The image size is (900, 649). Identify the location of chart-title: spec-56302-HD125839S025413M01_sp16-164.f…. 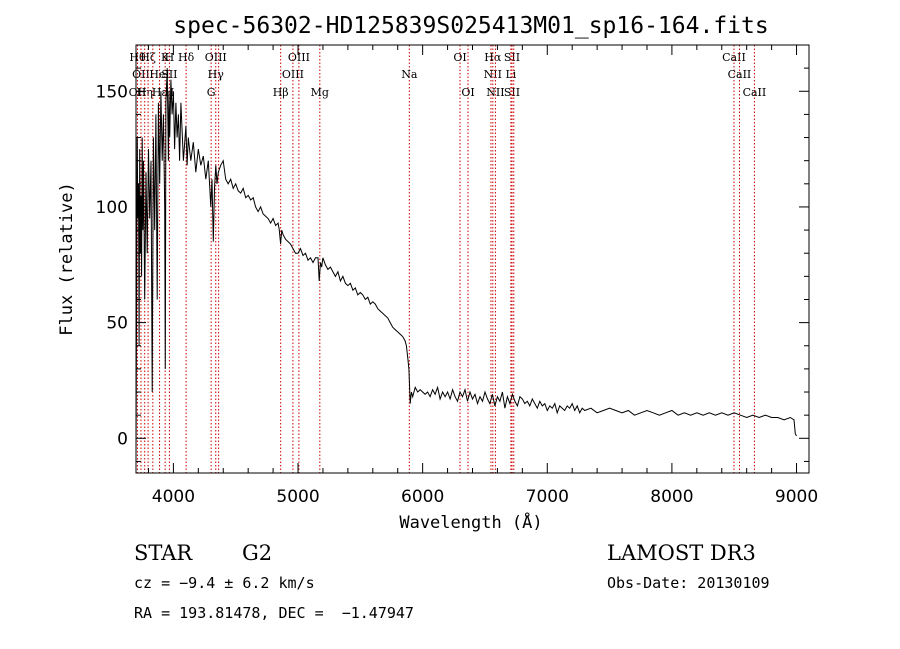
(470, 26).